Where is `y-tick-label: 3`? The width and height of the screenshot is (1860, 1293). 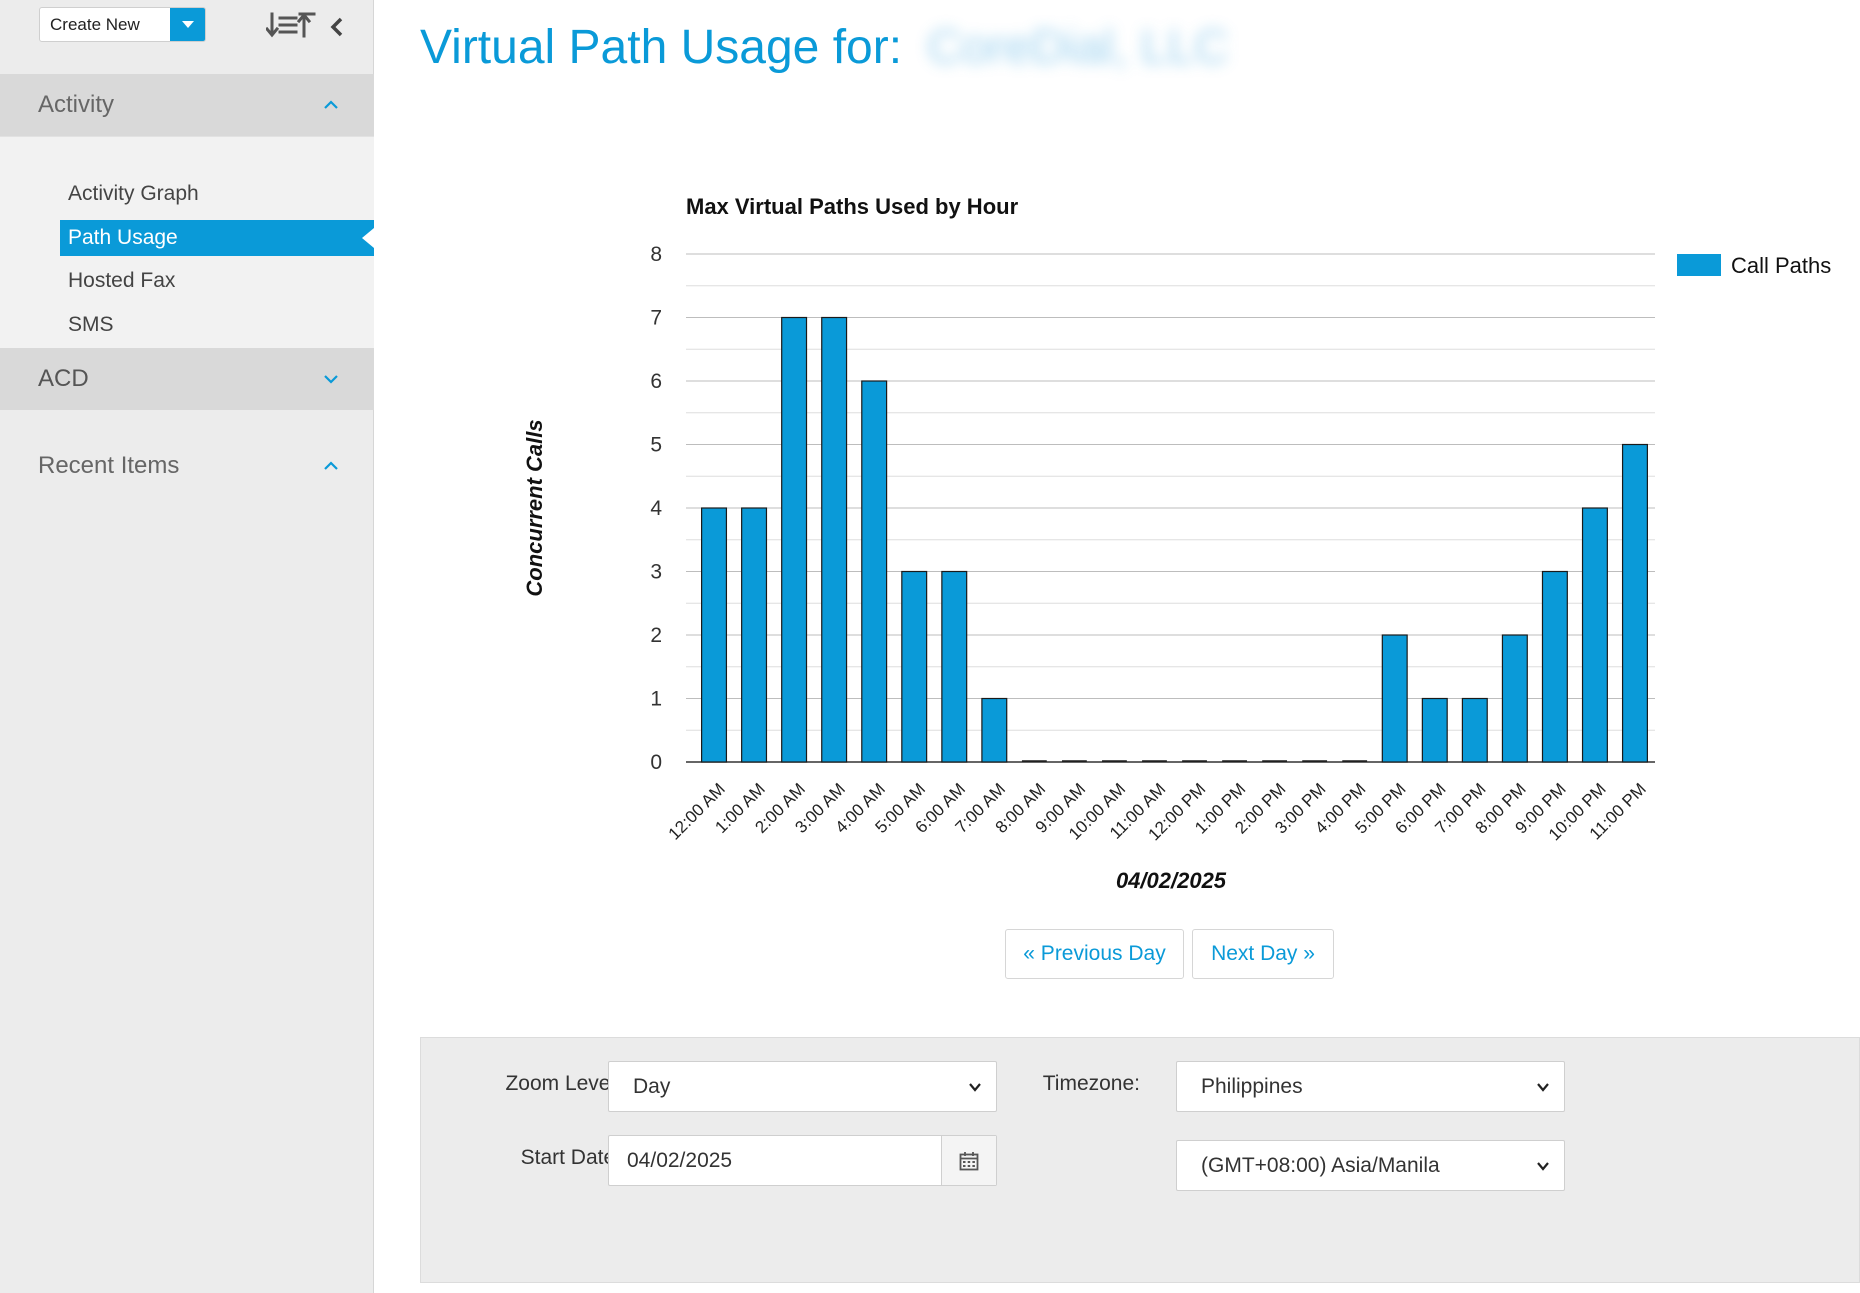 y-tick-label: 3 is located at coordinates (656, 572).